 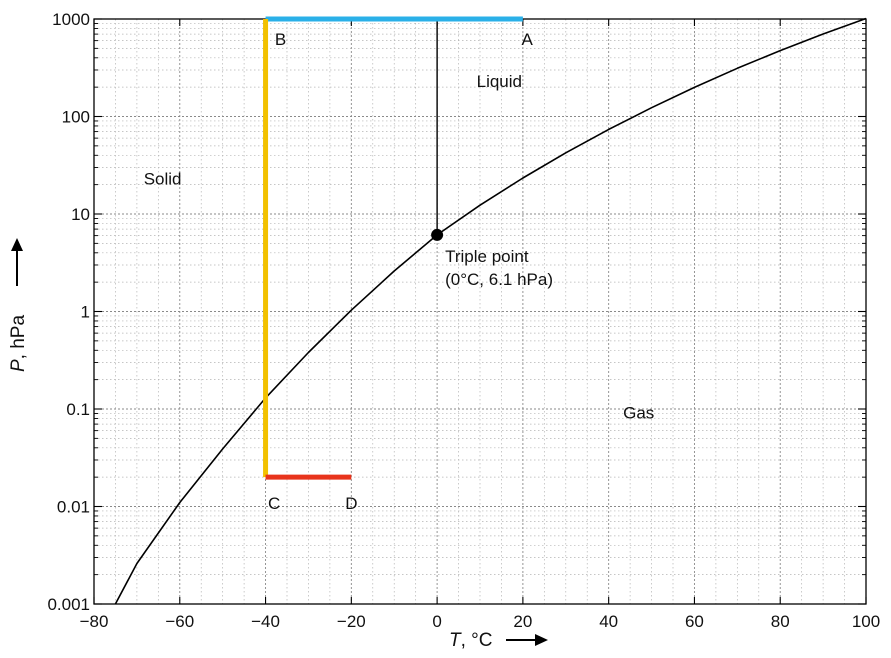 What do you see at coordinates (18, 305) in the screenshot?
I see `y-axis-title: P, hPa` at bounding box center [18, 305].